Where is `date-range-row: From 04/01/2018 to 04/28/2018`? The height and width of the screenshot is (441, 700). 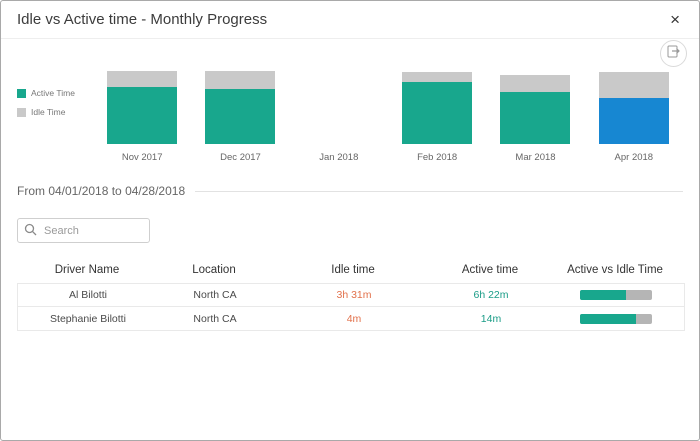 date-range-row: From 04/01/2018 to 04/28/2018 is located at coordinates (350, 191).